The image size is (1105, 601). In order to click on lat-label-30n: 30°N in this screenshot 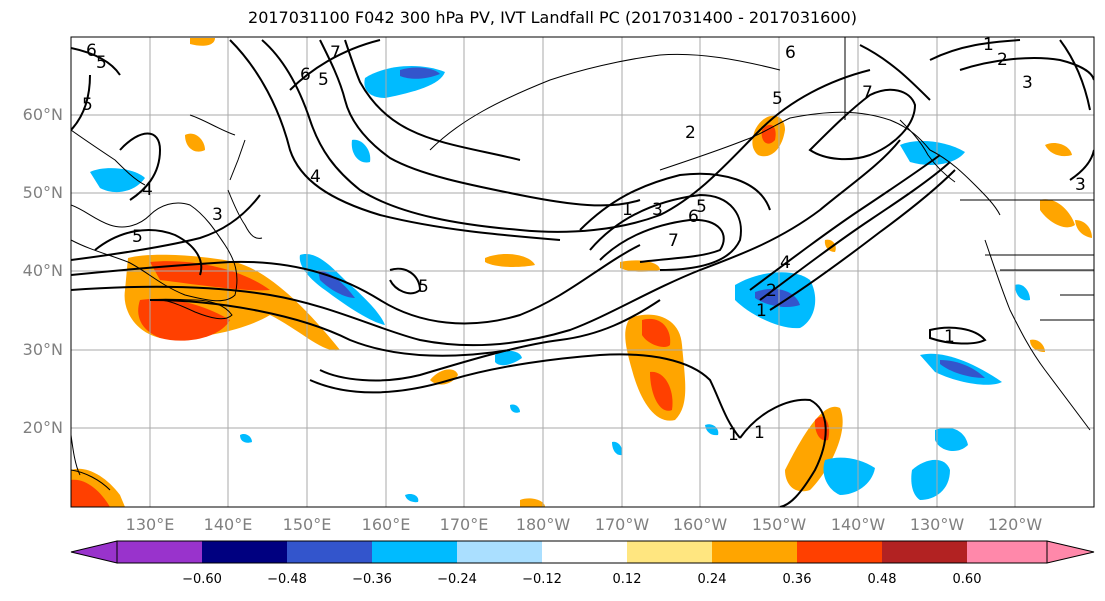, I will do `click(42, 349)`.